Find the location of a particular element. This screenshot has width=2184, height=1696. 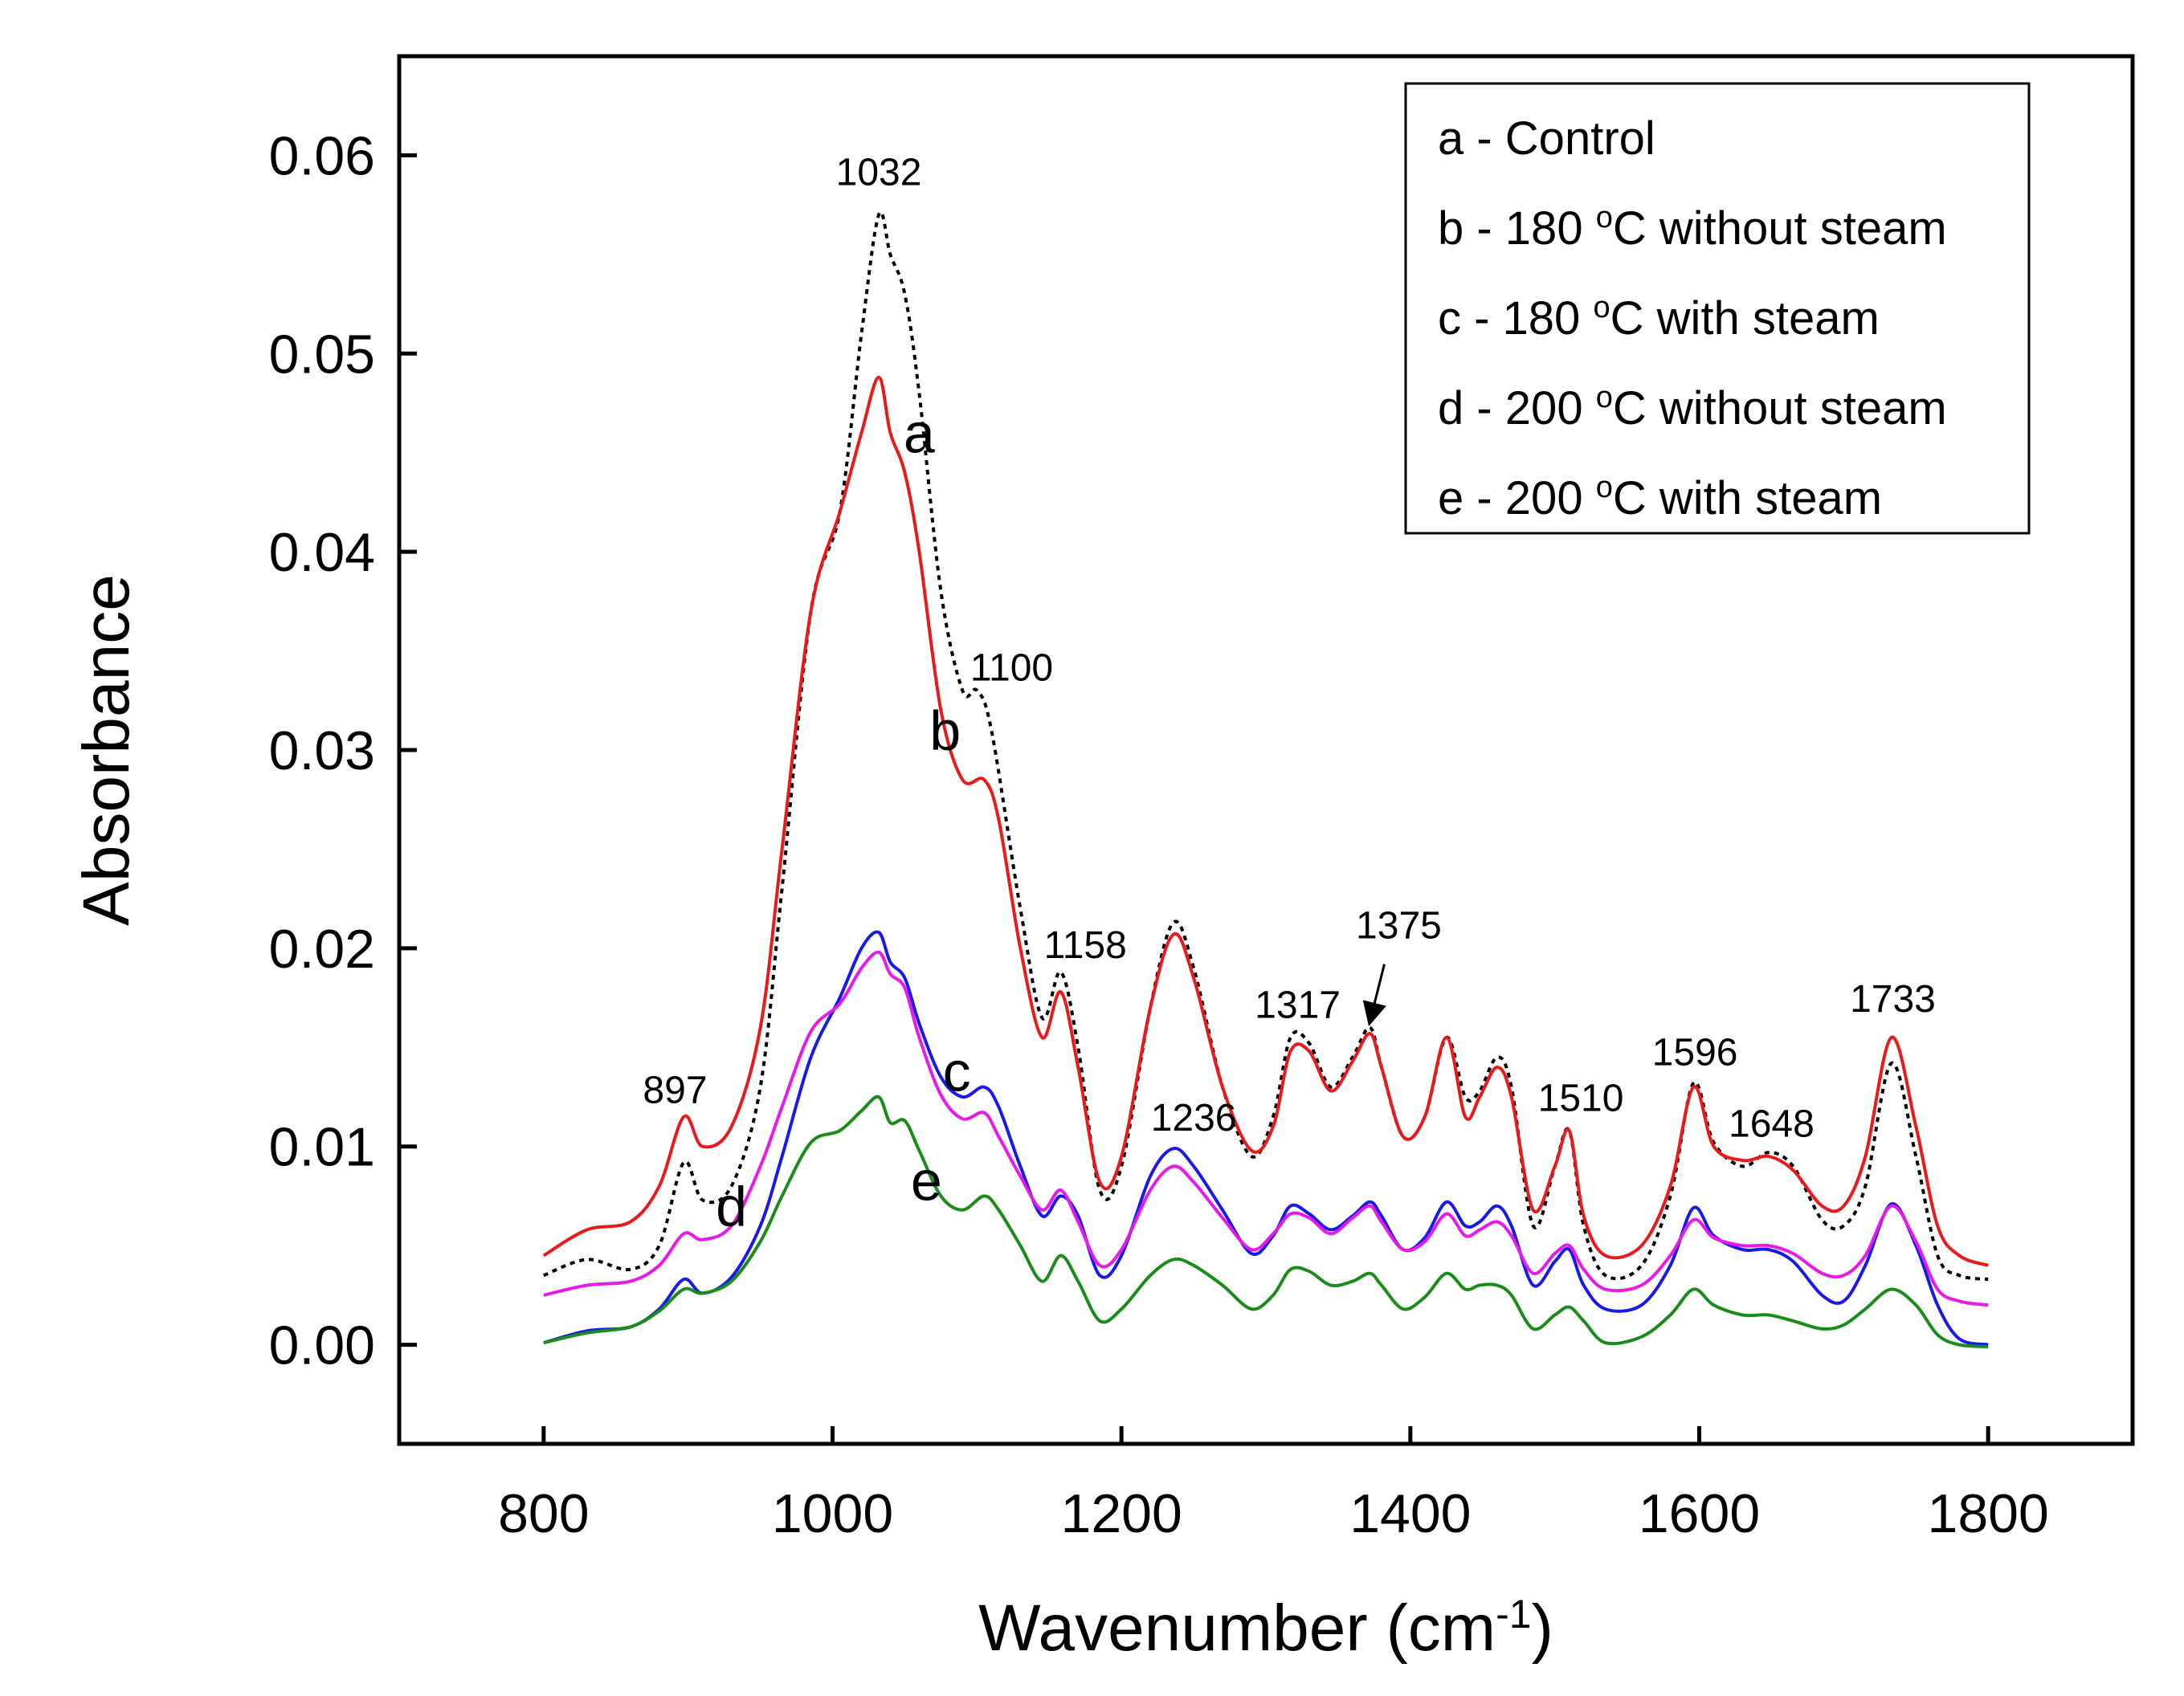

x-tick-label: 1400 is located at coordinates (1410, 1513).